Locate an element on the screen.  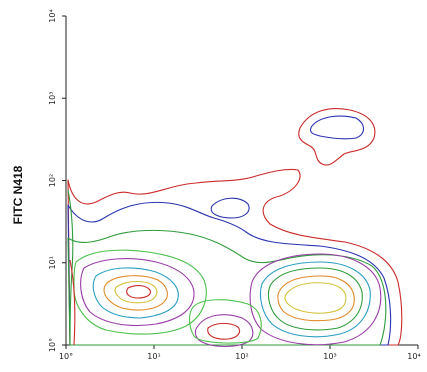
contour-orange-right is located at coordinates (316, 298).